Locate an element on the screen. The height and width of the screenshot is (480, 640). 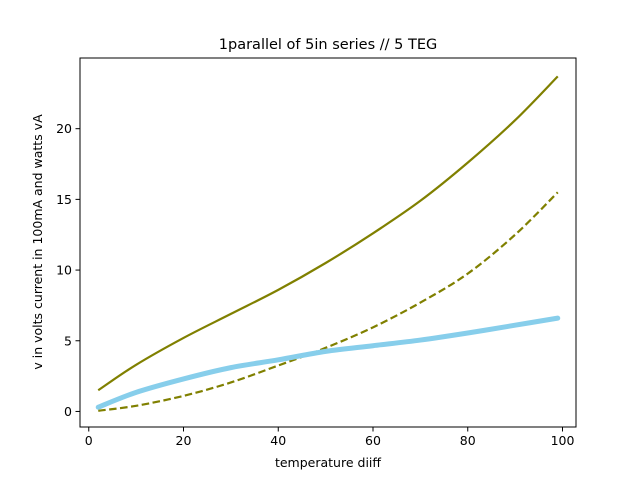
x-tick-label: 60 is located at coordinates (373, 440).